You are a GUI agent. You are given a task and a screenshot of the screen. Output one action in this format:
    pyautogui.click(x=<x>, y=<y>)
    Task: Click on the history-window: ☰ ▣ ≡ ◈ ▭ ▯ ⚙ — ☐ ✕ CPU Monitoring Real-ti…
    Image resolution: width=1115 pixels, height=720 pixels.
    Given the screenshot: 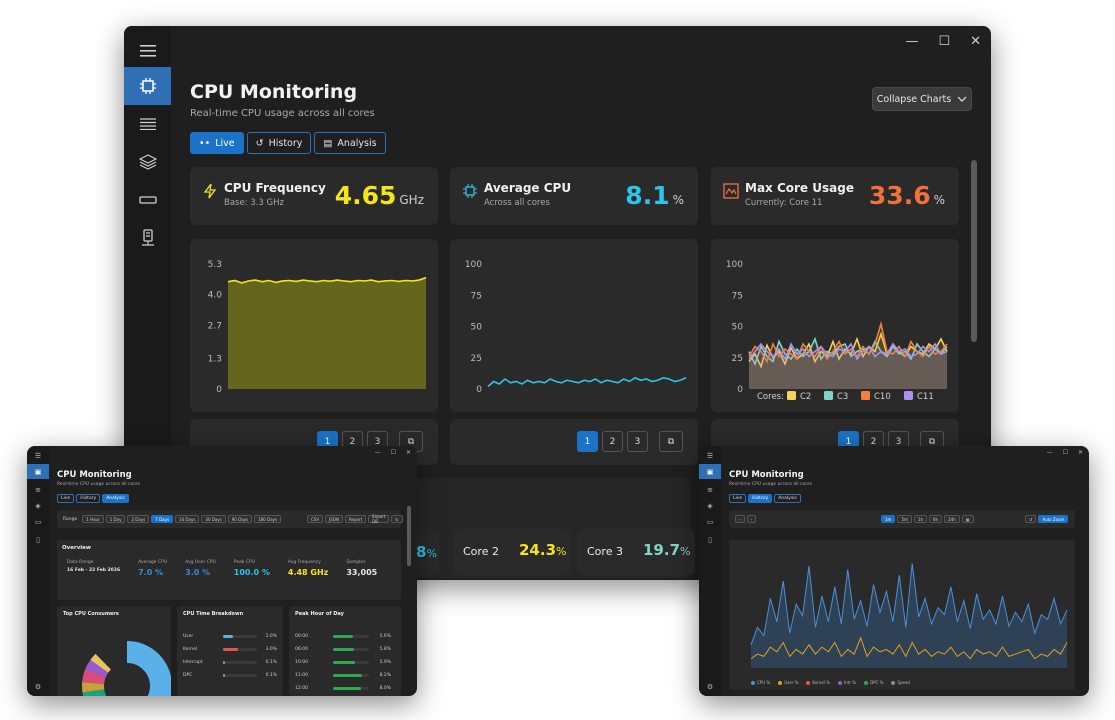 What is the action you would take?
    pyautogui.click(x=894, y=571)
    